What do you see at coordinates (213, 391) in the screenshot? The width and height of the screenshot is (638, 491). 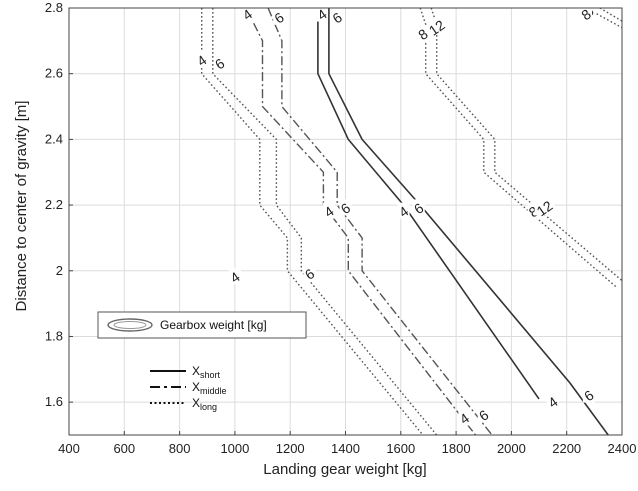 I see `legend-subscript: middle` at bounding box center [213, 391].